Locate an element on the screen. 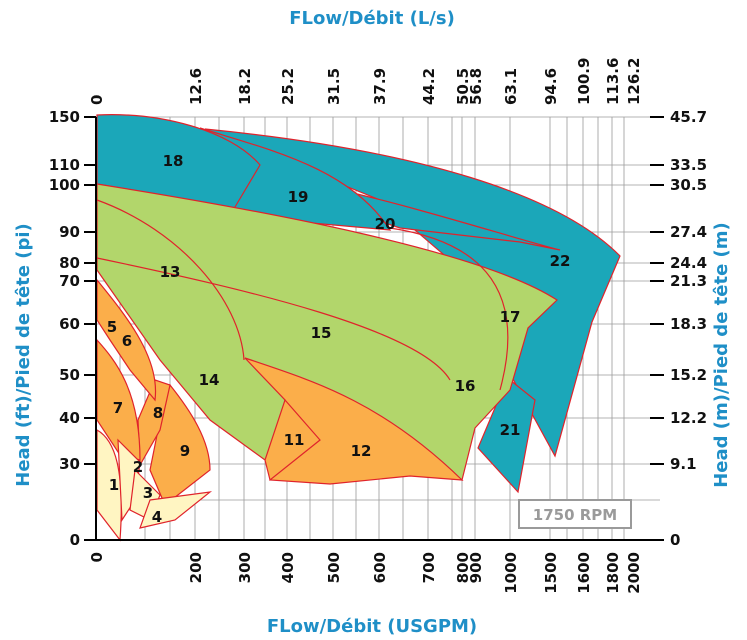 The width and height of the screenshot is (747, 640). region-label-13: 13 is located at coordinates (170, 272).